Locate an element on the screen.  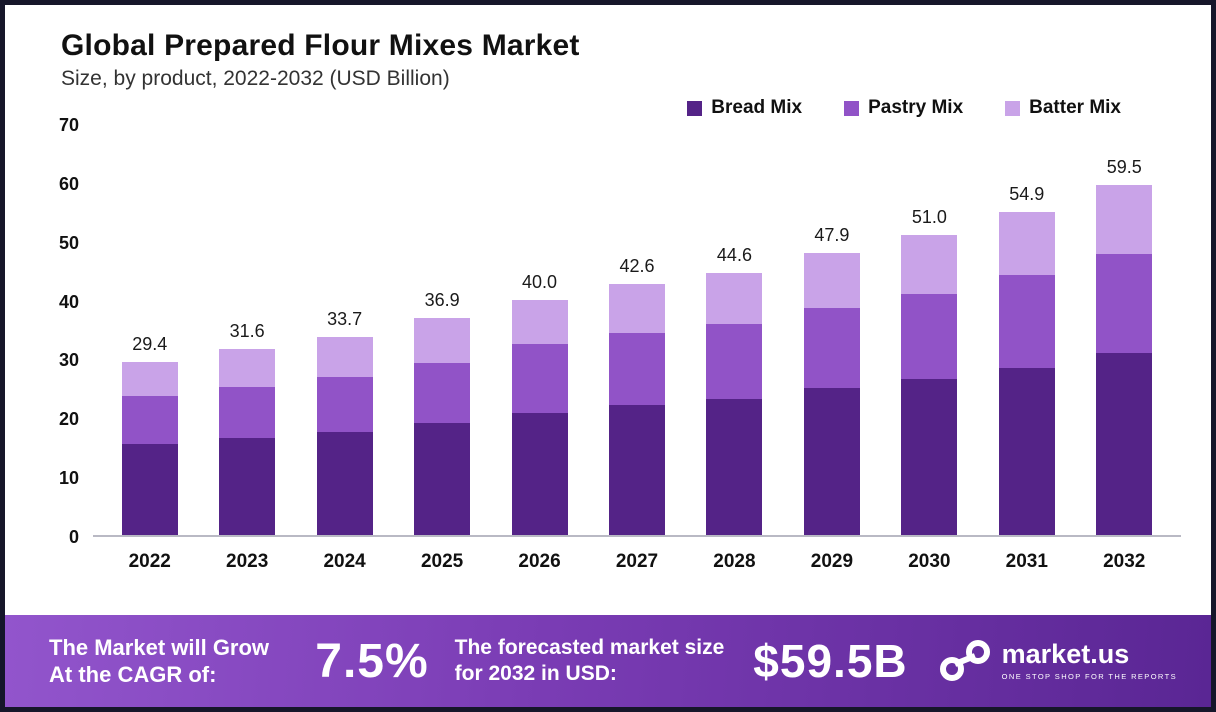
batter-mix-swatch-icon is located at coordinates (1013, 108).